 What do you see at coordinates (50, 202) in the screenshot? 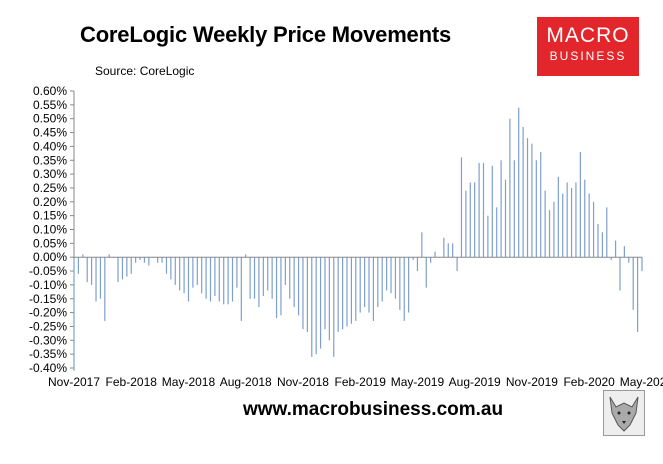
I see `y-tick-label: 0.20%` at bounding box center [50, 202].